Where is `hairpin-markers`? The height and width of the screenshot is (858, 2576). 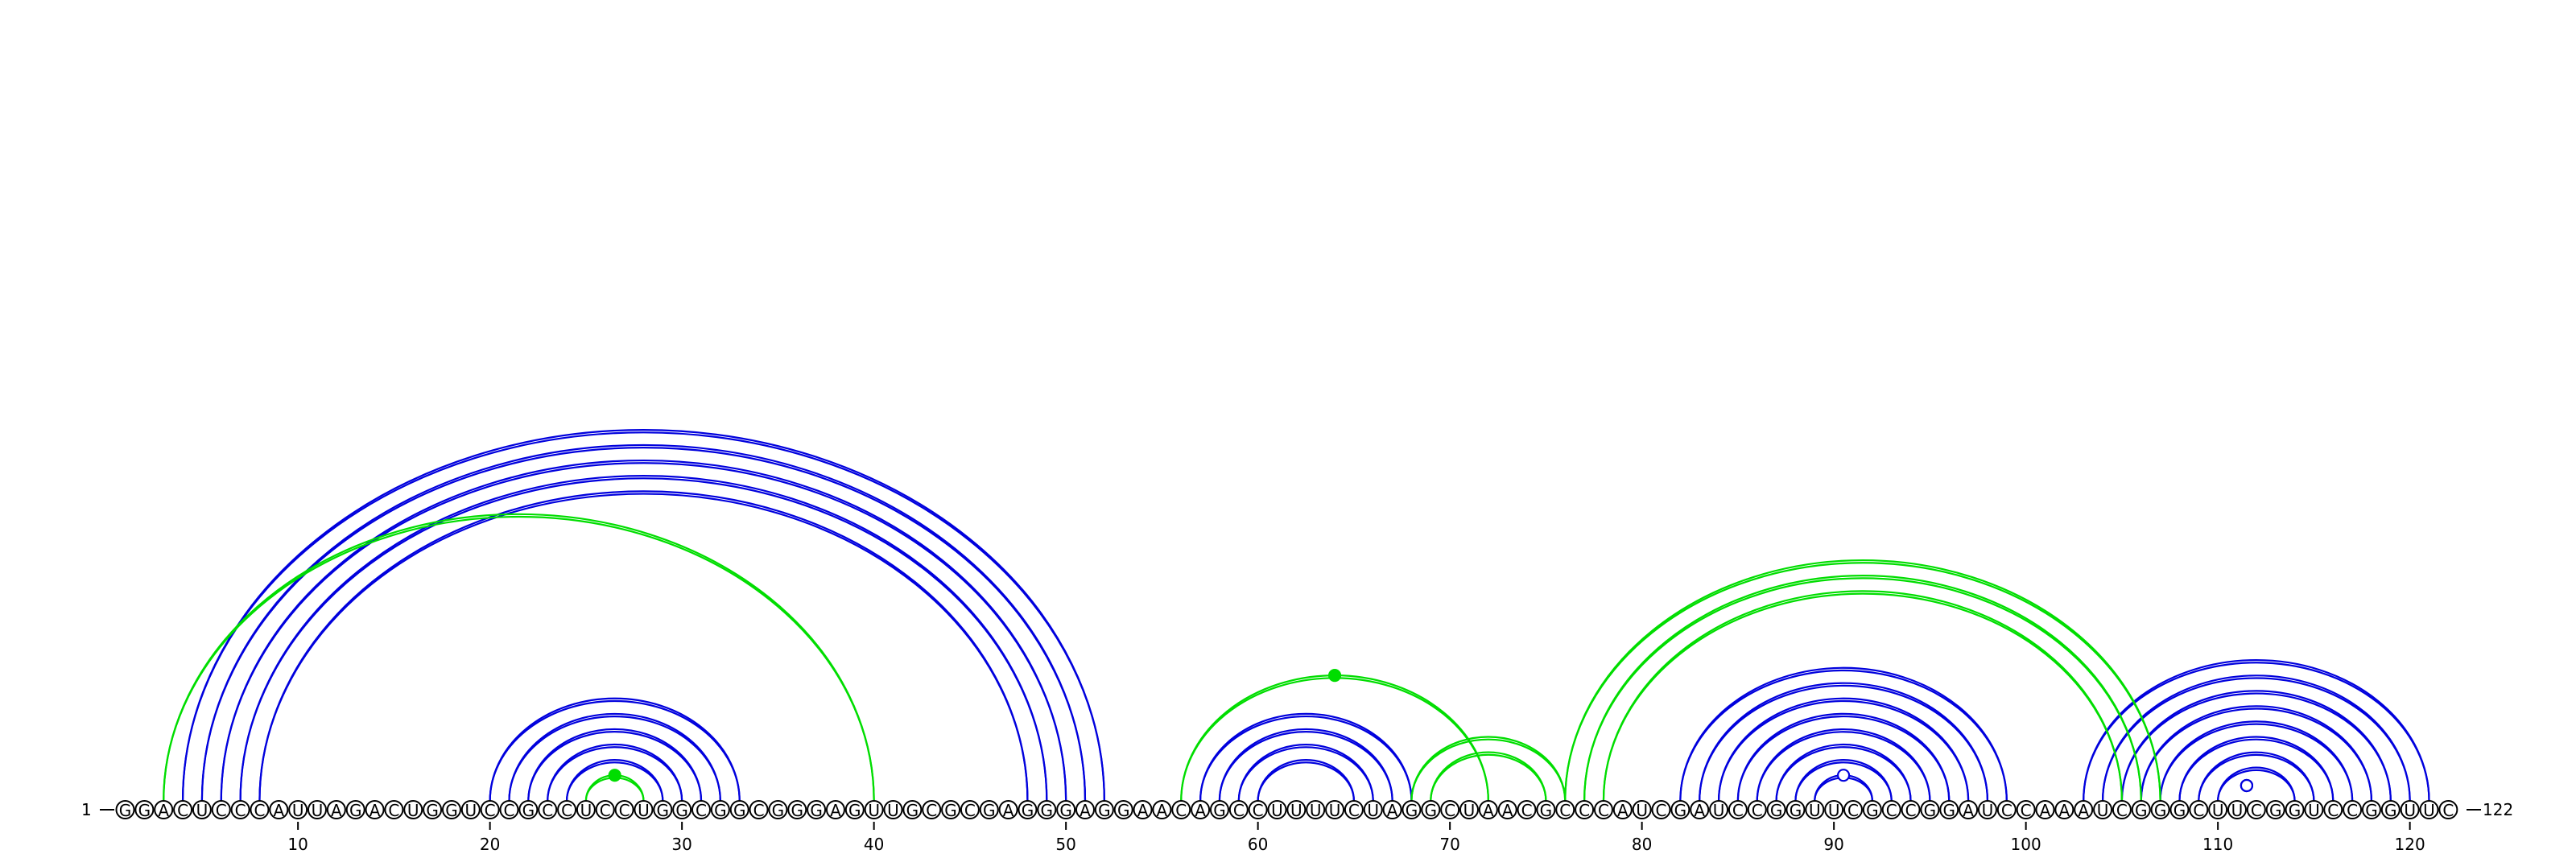
hairpin-markers is located at coordinates (1431, 731).